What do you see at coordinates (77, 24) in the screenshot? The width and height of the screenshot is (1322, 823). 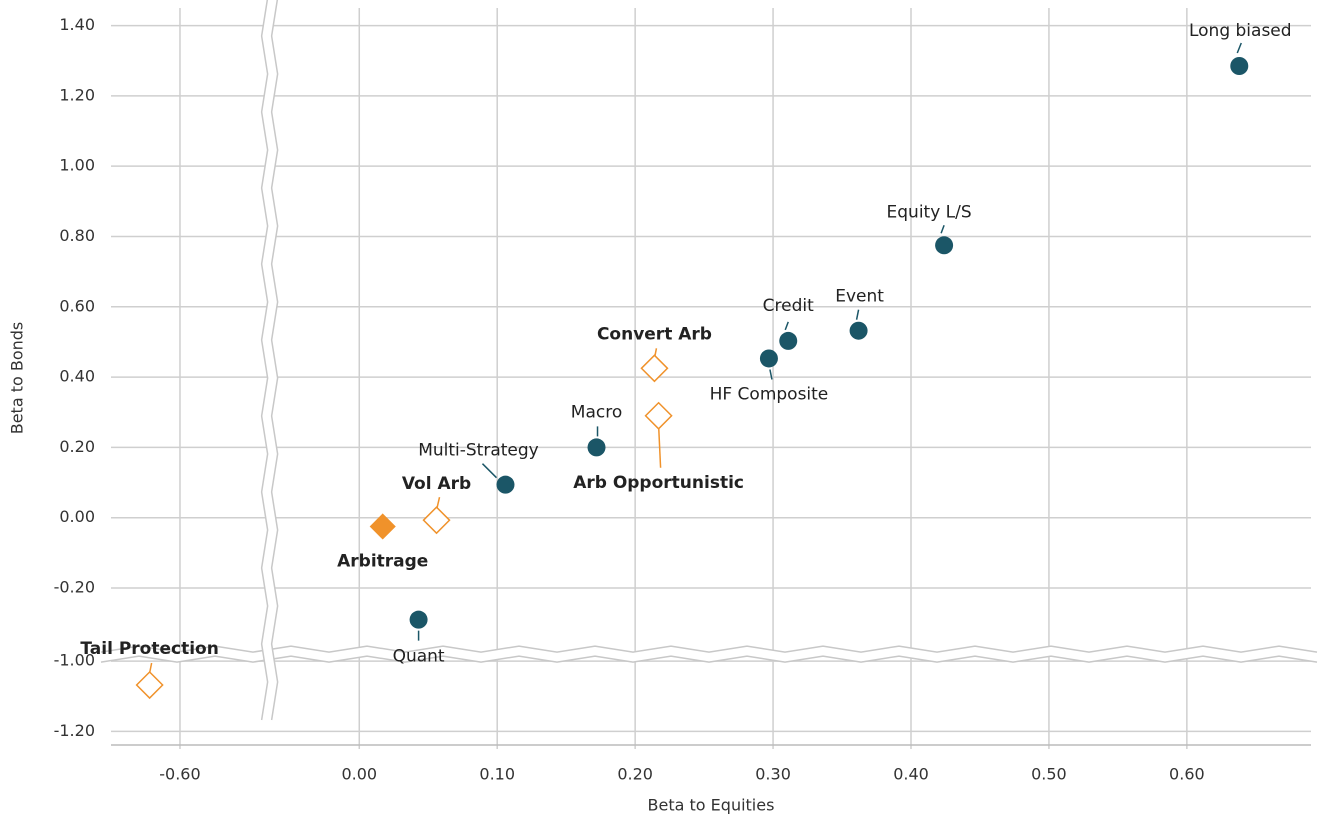 I see `y-tick-label: 1.40` at bounding box center [77, 24].